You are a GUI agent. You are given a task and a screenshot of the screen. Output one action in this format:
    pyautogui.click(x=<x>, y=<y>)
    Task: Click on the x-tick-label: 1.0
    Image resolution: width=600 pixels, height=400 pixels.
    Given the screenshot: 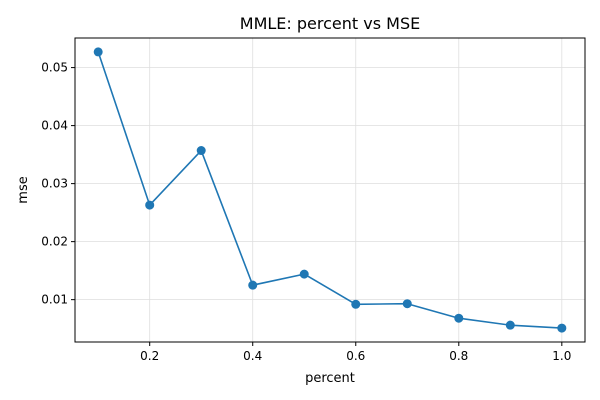 What is the action you would take?
    pyautogui.click(x=561, y=356)
    